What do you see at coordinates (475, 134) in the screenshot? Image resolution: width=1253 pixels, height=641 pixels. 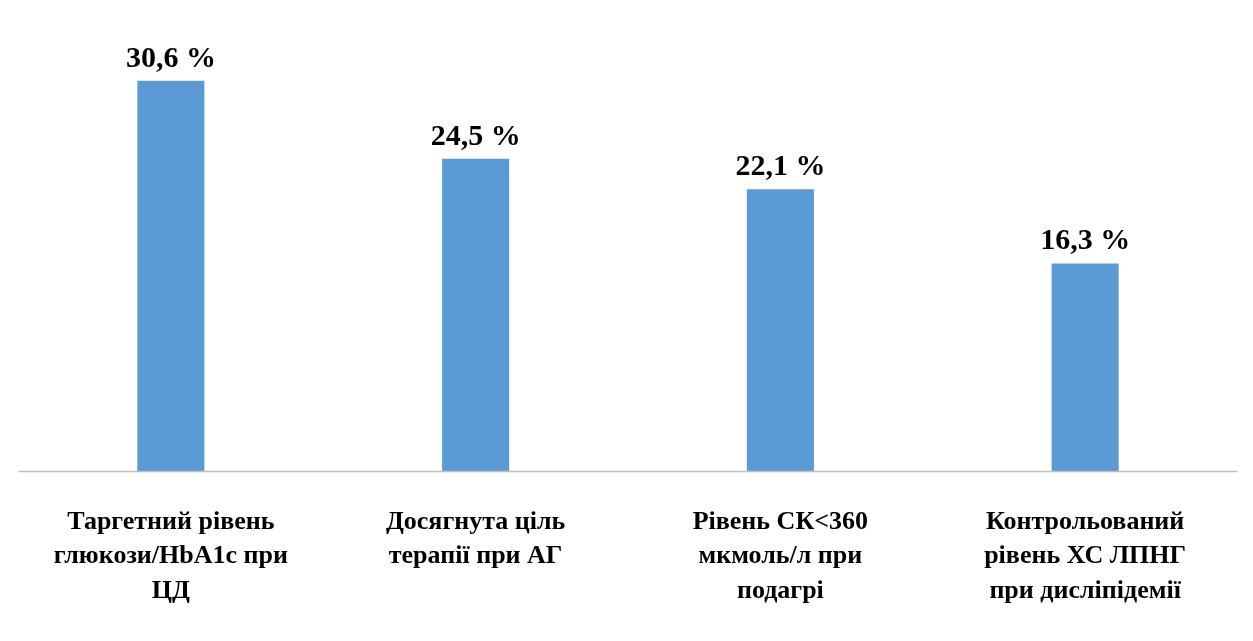 I see `data-label: 24,5 %` at bounding box center [475, 134].